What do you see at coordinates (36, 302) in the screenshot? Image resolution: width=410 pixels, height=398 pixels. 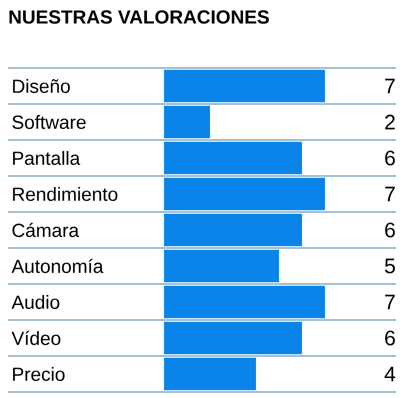 I see `y-tick-label: Audio` at bounding box center [36, 302].